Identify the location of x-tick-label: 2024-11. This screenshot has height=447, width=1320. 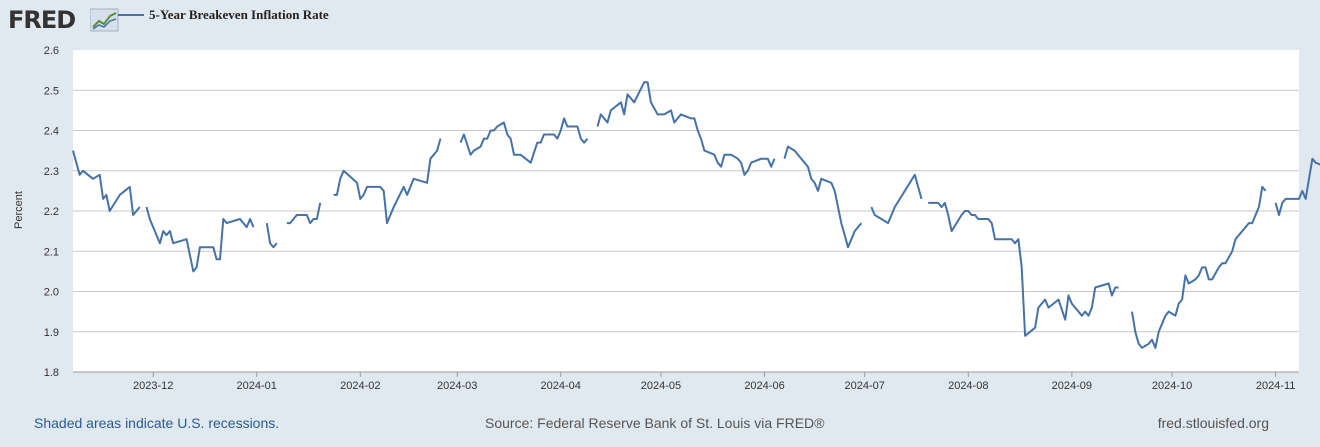
(1276, 386).